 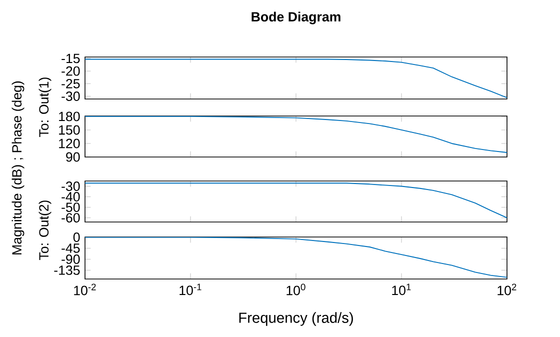 I want to click on x-tick-label: 10$^{-2}$, so click(x=85, y=290).